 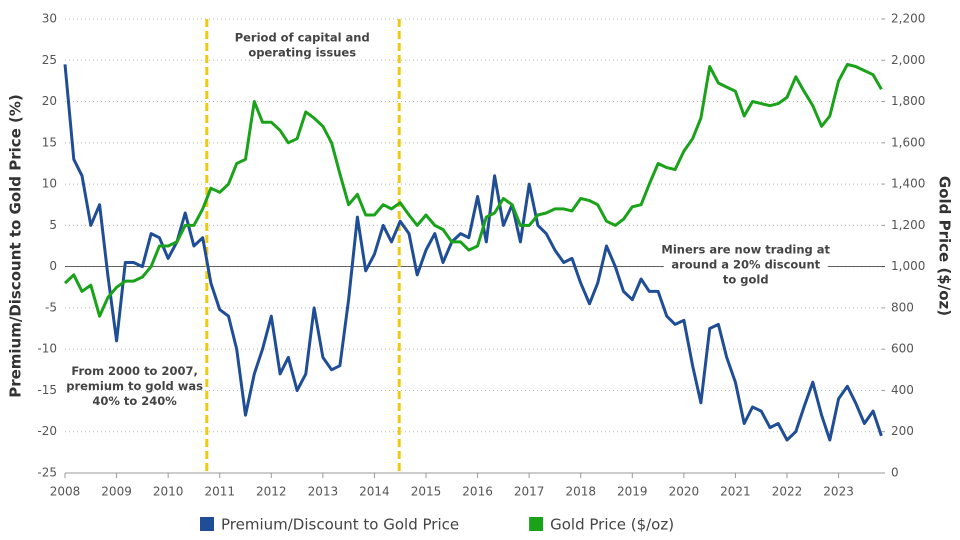 What do you see at coordinates (902, 349) in the screenshot?
I see `y2-tick-label: 600` at bounding box center [902, 349].